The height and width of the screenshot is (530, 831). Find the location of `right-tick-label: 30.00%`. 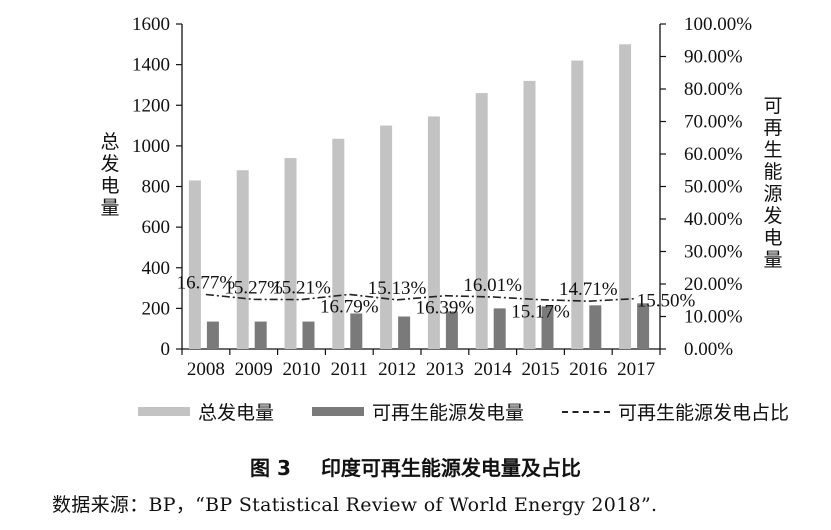

right-tick-label: 30.00% is located at coordinates (713, 252).